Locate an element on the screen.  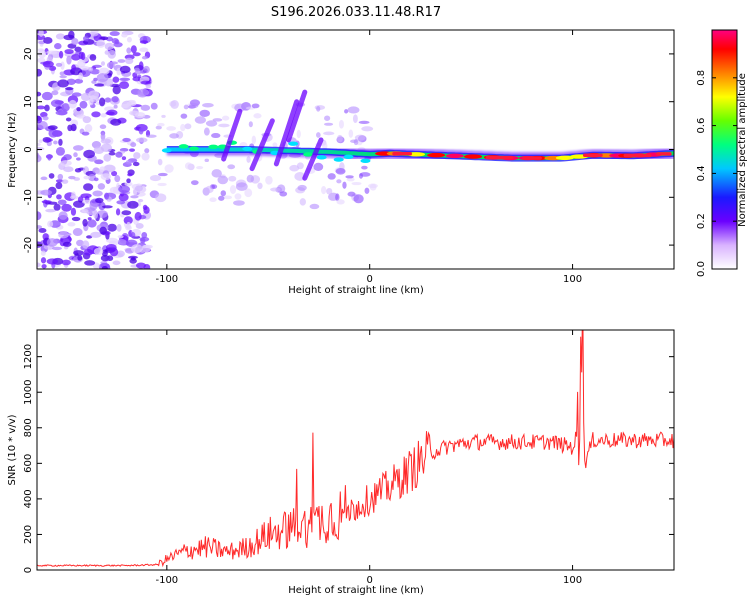
spectrogram-xtick-label: 0 is located at coordinates (370, 279).